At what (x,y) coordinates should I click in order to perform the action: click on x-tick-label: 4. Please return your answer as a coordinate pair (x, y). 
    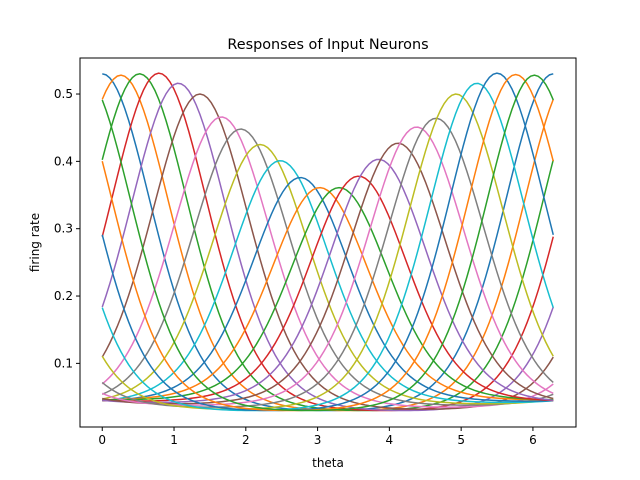
    Looking at the image, I should click on (390, 440).